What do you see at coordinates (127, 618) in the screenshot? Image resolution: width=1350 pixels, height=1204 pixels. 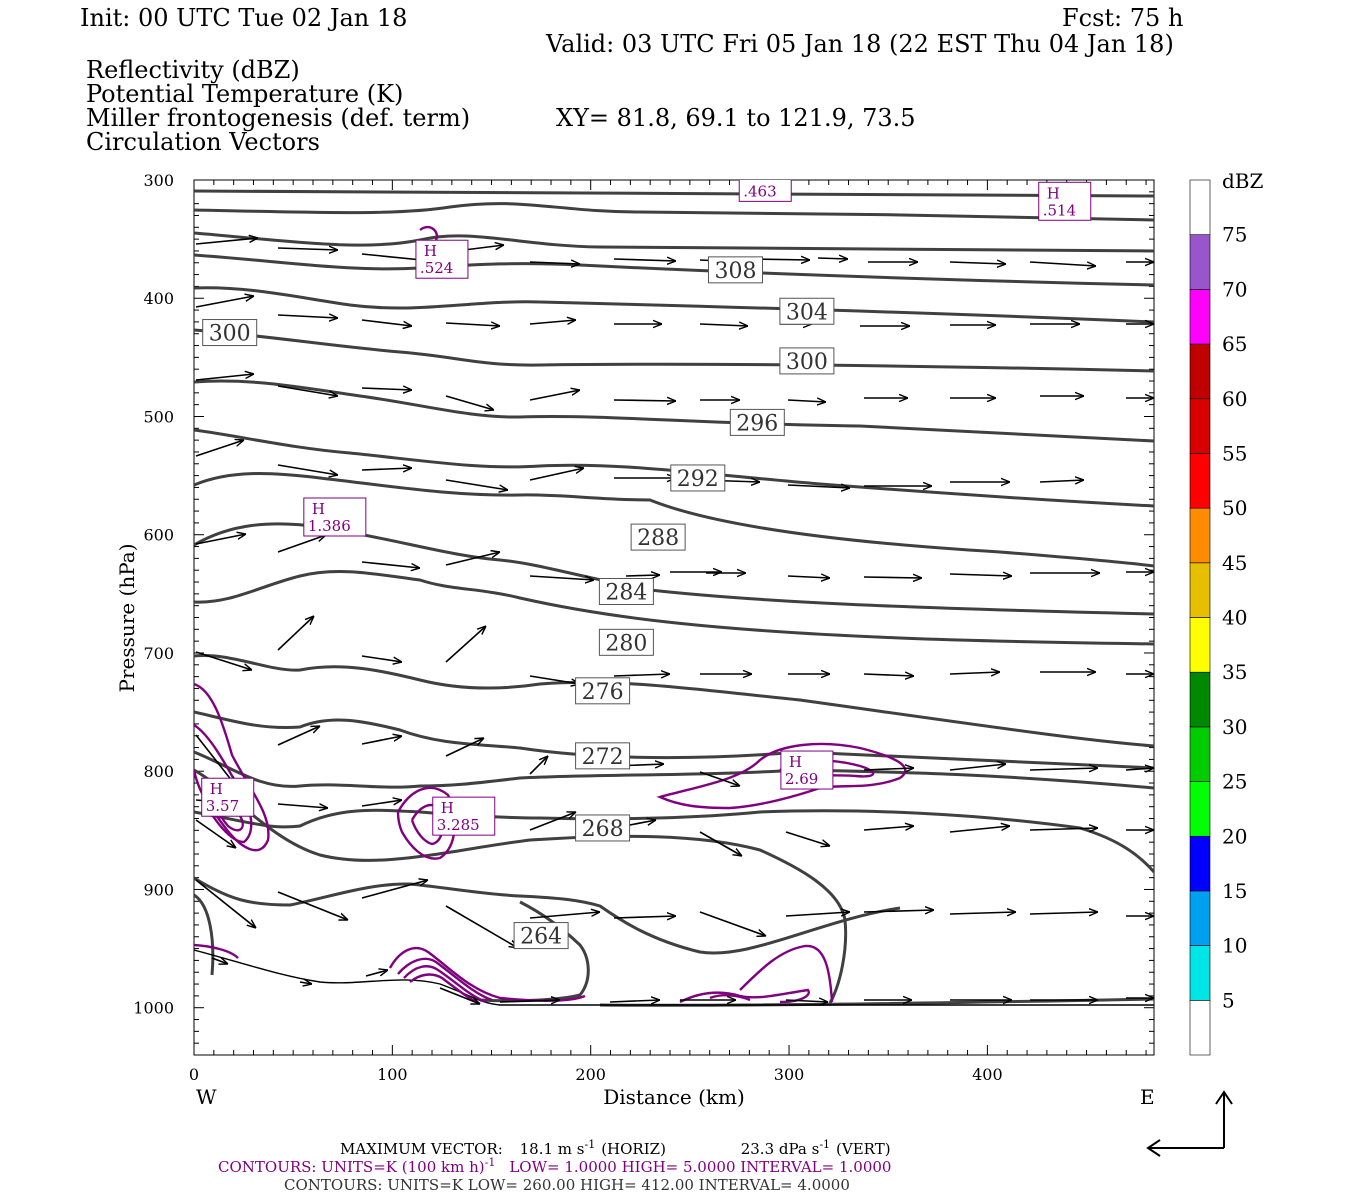 I see `y-axis-label: Pressure (hPa)` at bounding box center [127, 618].